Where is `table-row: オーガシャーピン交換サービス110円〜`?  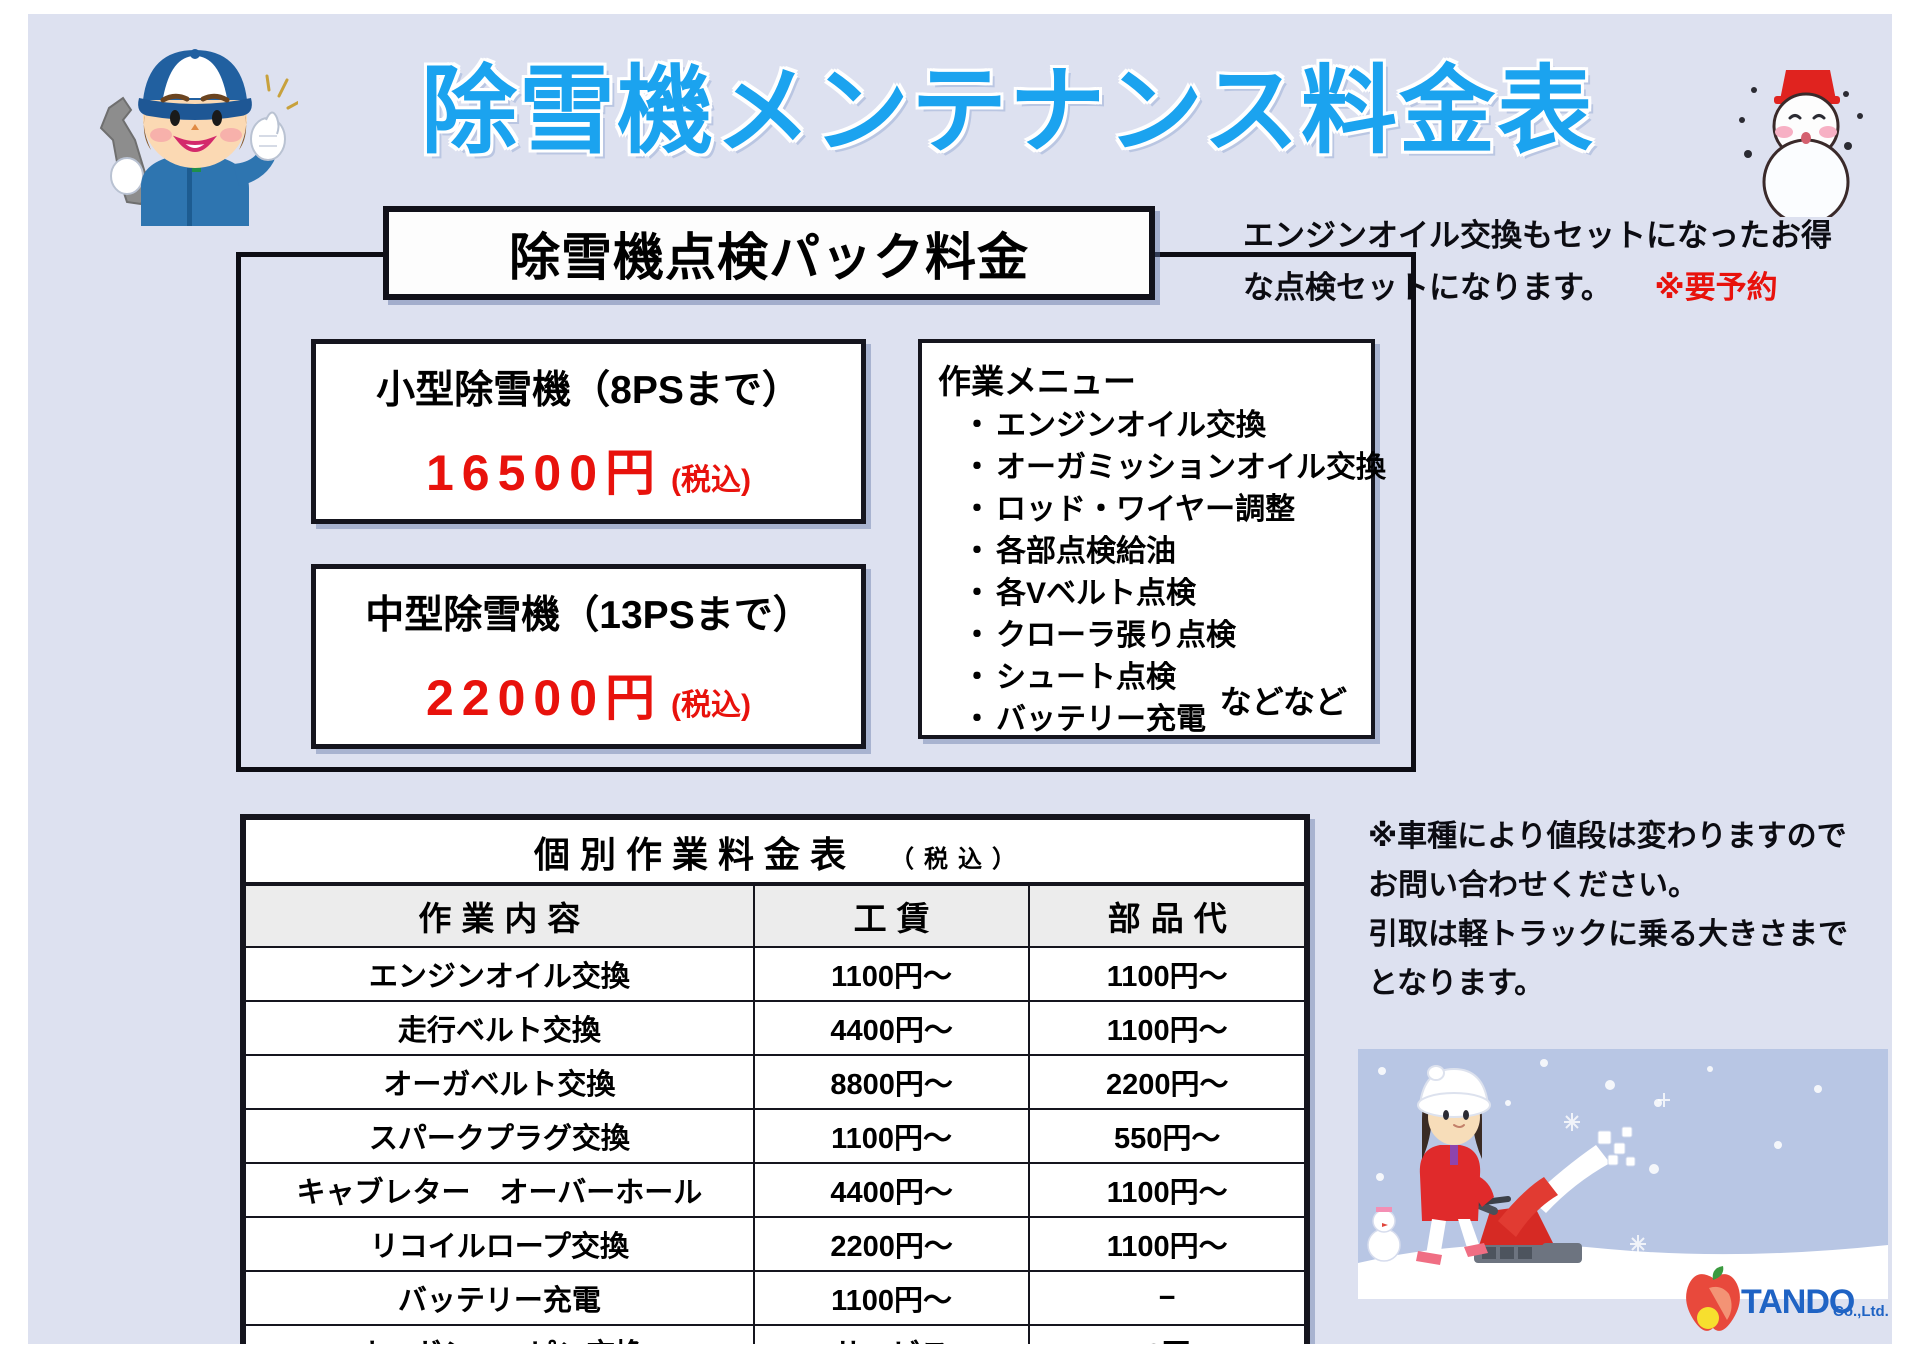 table-row: オーガシャーピン交換サービス110円〜 is located at coordinates (775, 1334).